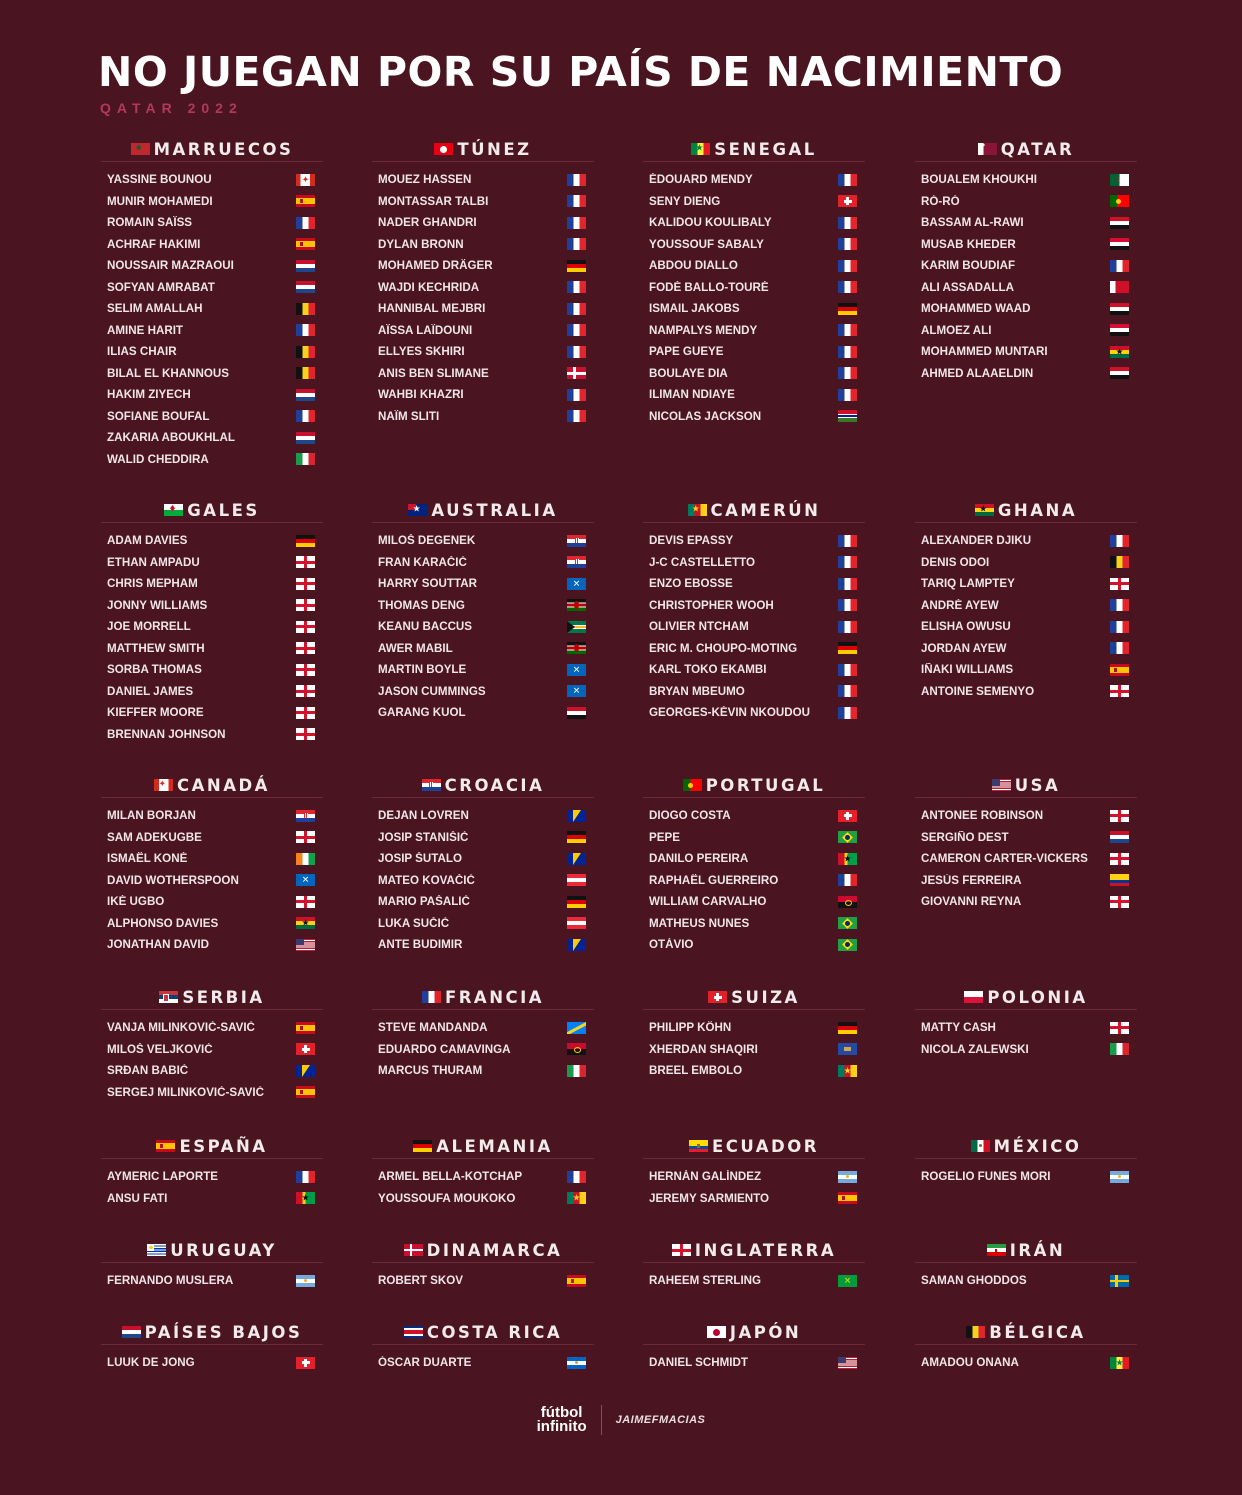 This screenshot has width=1242, height=1495. I want to click on player-name: ANTE BUDIMIR, so click(420, 945).